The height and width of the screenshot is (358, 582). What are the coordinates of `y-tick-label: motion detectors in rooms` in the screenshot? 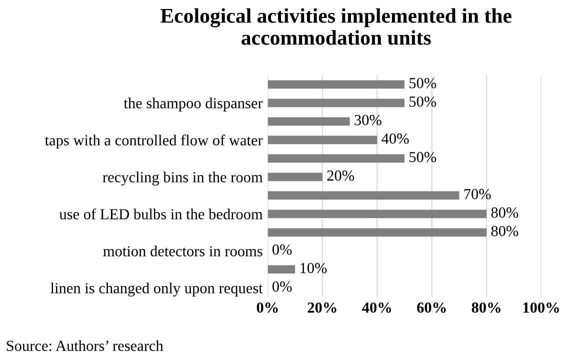 It's located at (182, 251).